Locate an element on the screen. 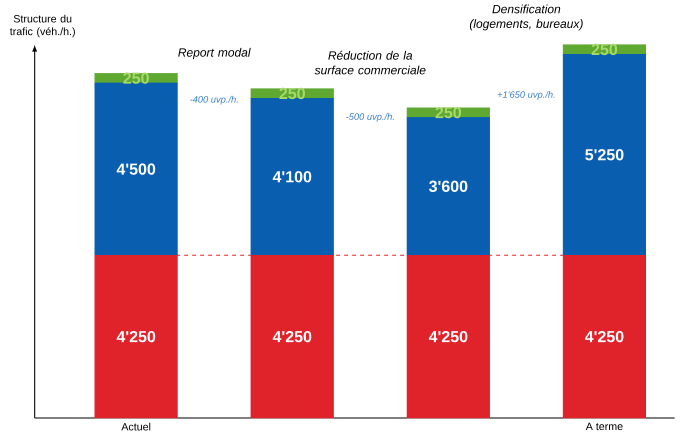  x-tick-label: A terme is located at coordinates (604, 426).